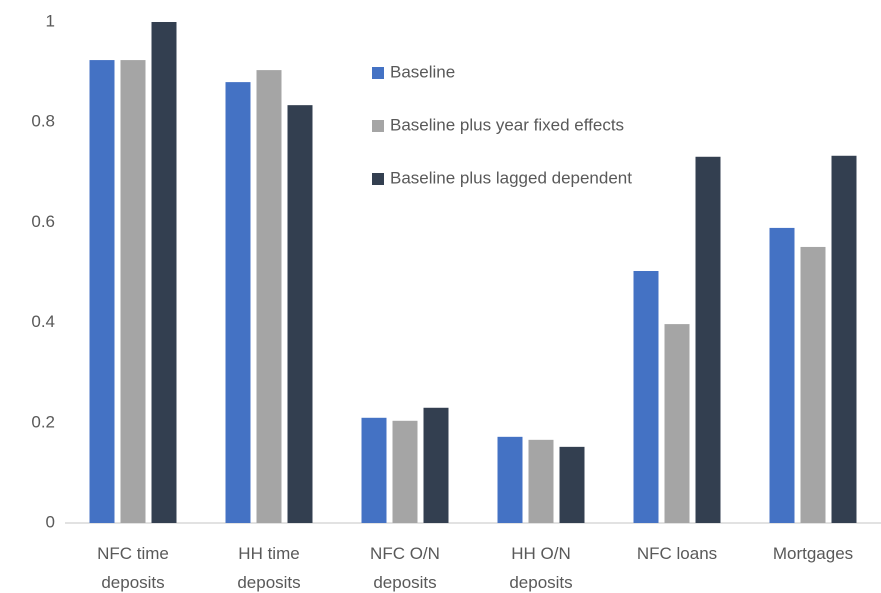 This screenshot has height=593, width=881. Describe the element at coordinates (43, 421) in the screenshot. I see `y-tick-label: 0.2` at that location.